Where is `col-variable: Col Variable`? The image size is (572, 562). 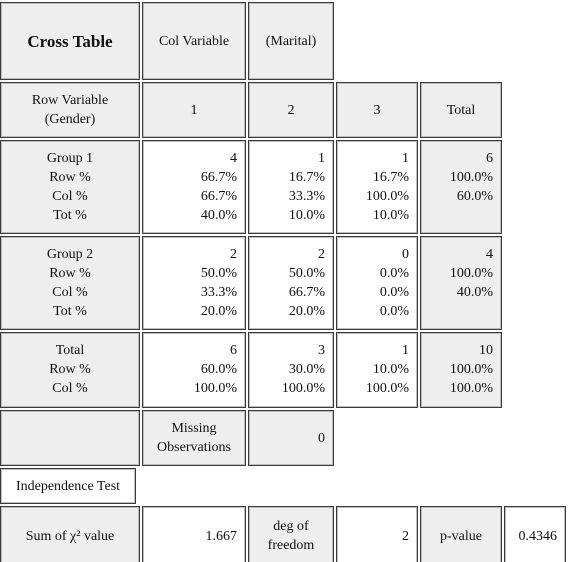 col-variable: Col Variable is located at coordinates (194, 41).